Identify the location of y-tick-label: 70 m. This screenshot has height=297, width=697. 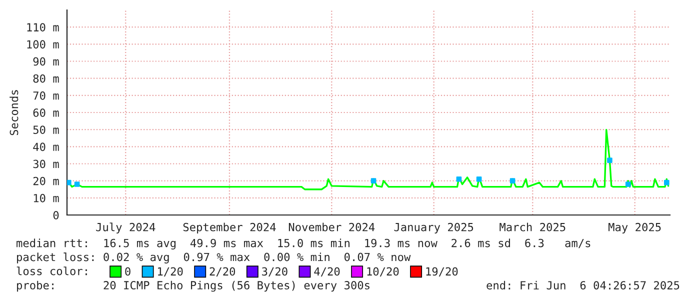
(46, 95).